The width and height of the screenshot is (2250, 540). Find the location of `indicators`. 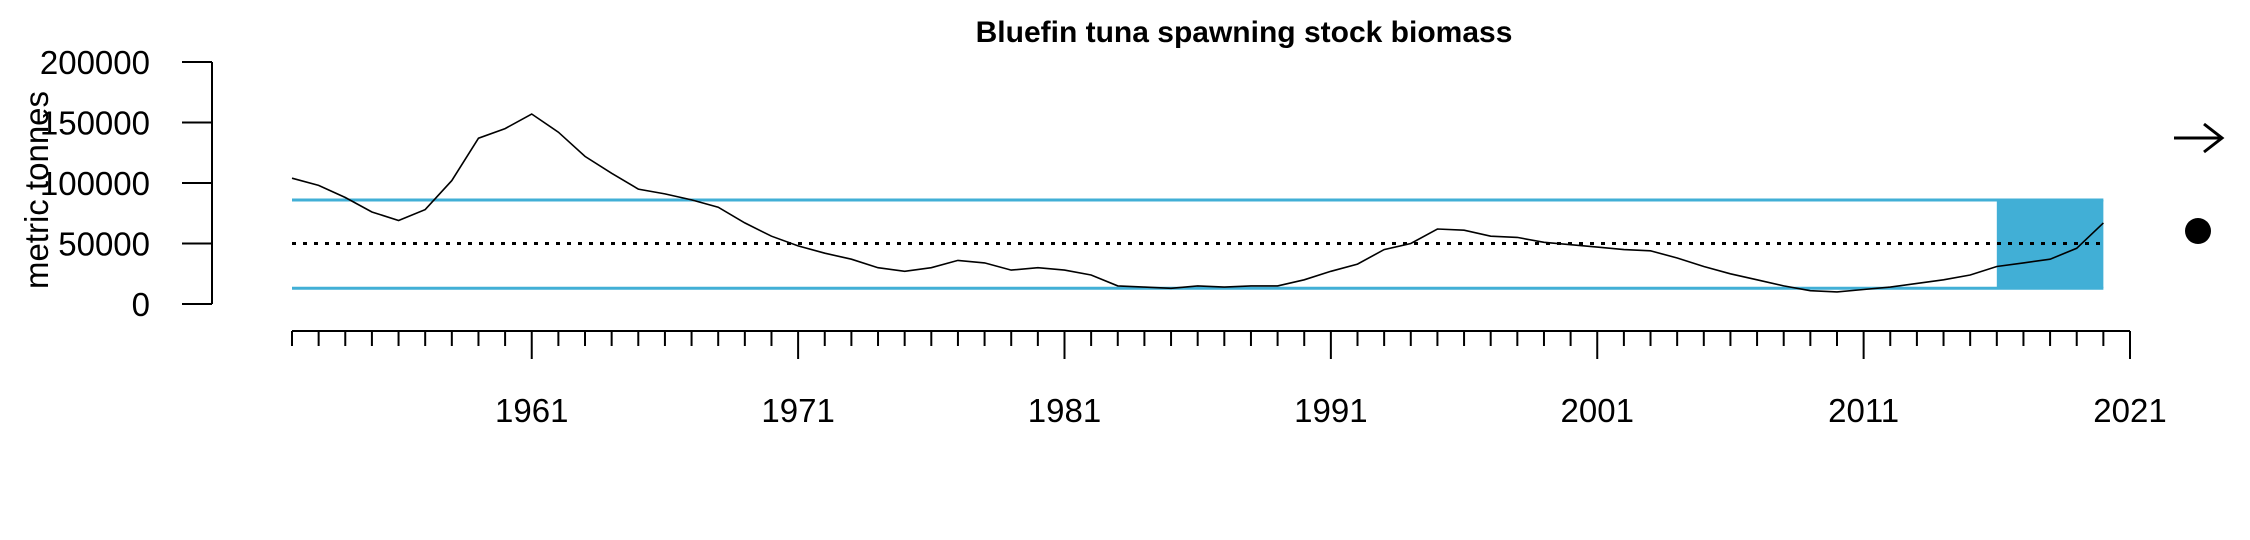

indicators is located at coordinates (2199, 183).